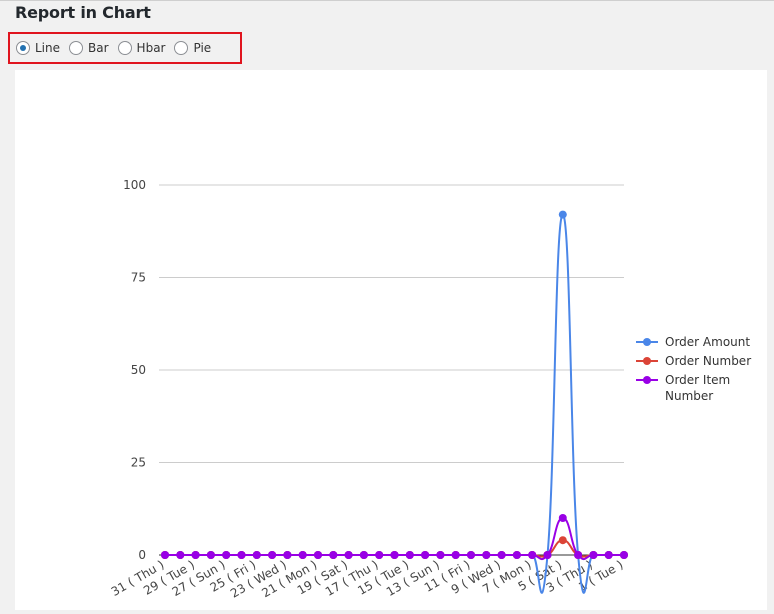 The width and height of the screenshot is (774, 614). What do you see at coordinates (689, 396) in the screenshot?
I see `legend-label-order-item-number: Number` at bounding box center [689, 396].